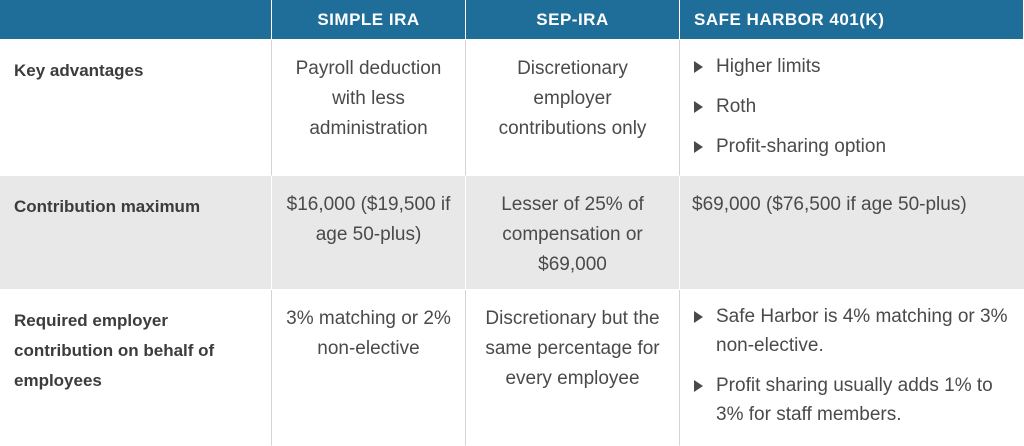  I want to click on header-safe-harbor-401k: SAFE HARBOR 401(K), so click(852, 20).